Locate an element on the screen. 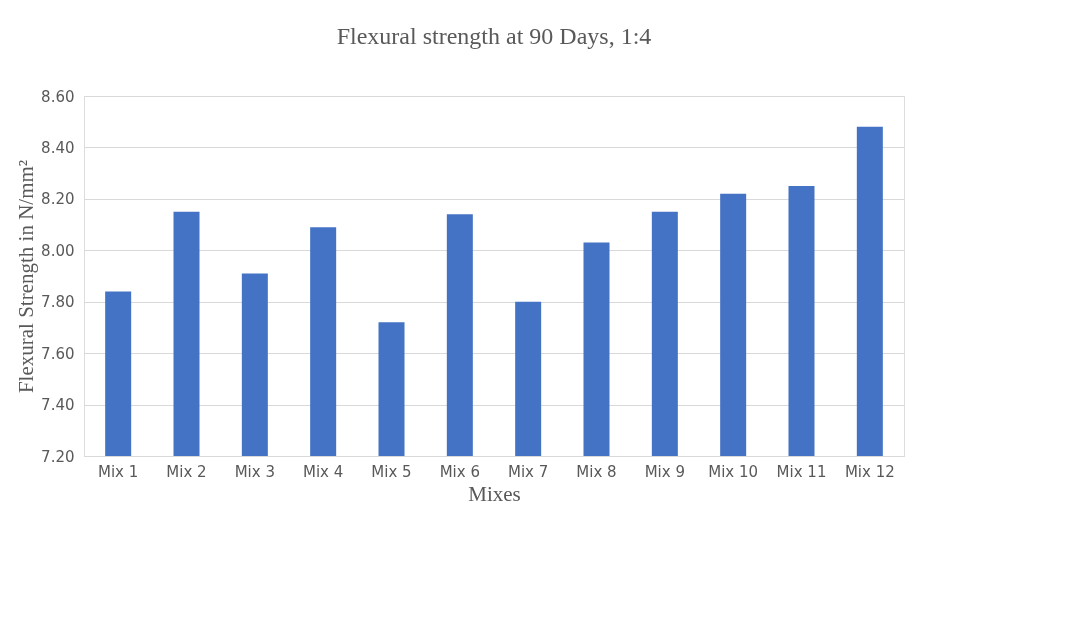 Image resolution: width=1068 pixels, height=621 pixels. x-tick-label: Mix 6 is located at coordinates (459, 471).